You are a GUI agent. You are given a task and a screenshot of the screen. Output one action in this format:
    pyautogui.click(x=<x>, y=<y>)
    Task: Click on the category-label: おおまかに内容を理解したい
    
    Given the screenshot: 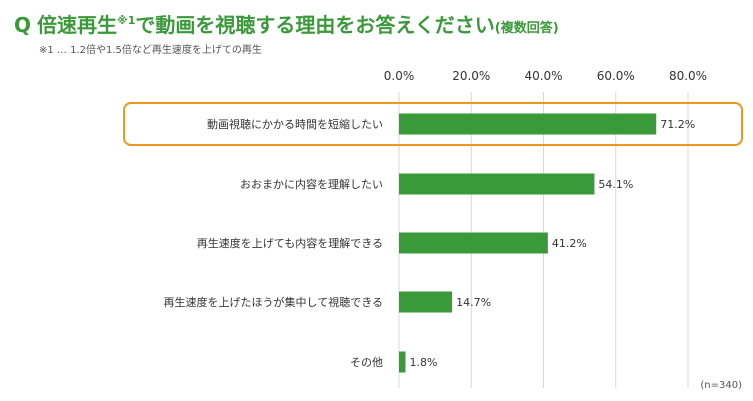 What is the action you would take?
    pyautogui.click(x=311, y=184)
    